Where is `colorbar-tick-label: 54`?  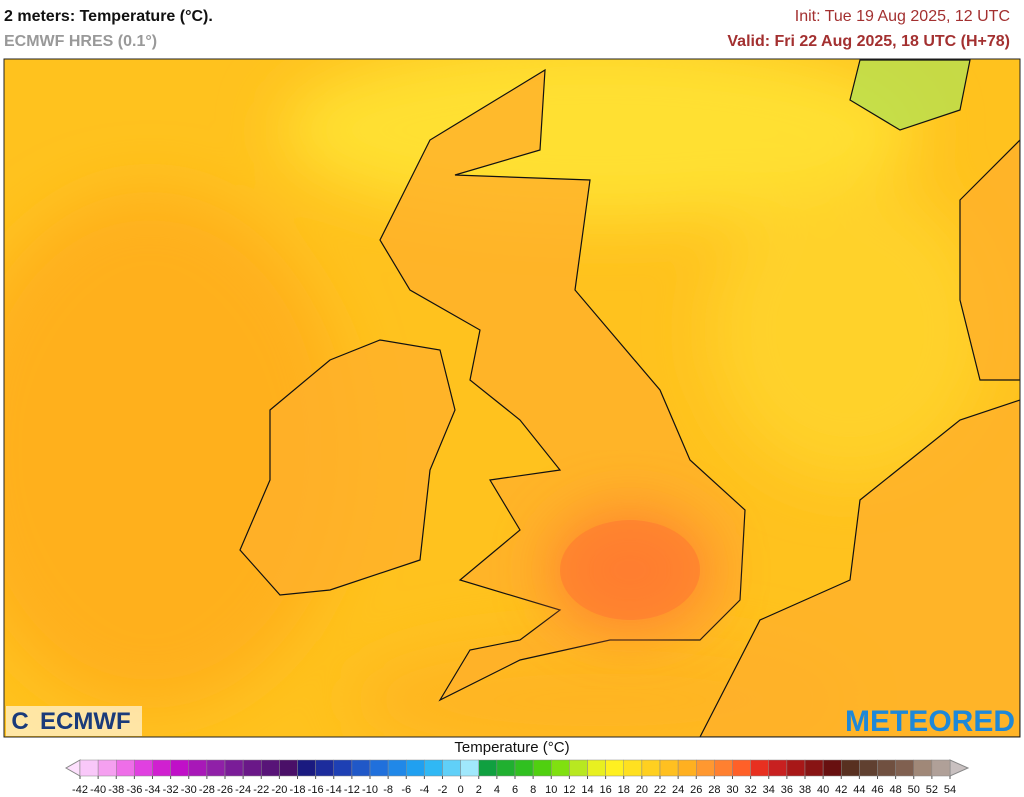
colorbar-tick-label: 54 is located at coordinates (950, 790).